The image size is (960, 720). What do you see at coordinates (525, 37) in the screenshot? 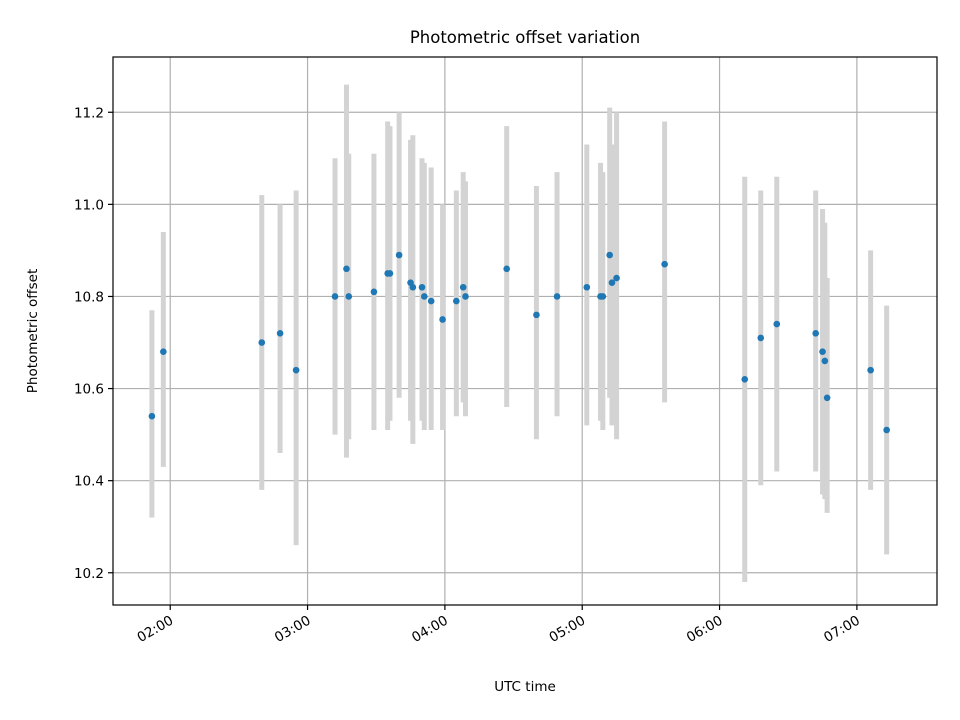
I see `chart-title: Photometric offset variation` at bounding box center [525, 37].